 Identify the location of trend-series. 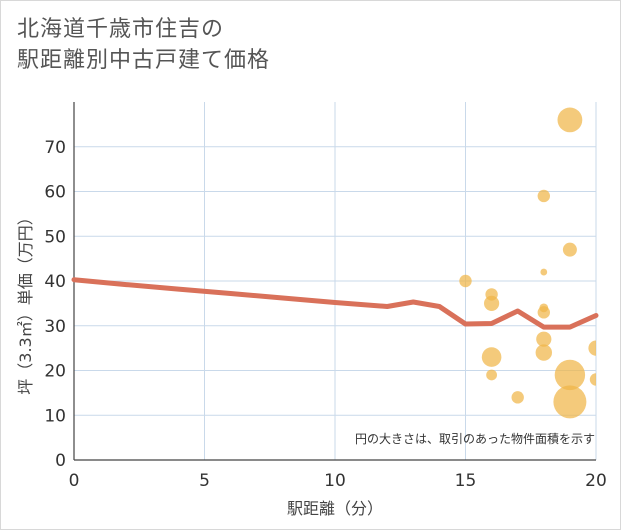
(335, 303).